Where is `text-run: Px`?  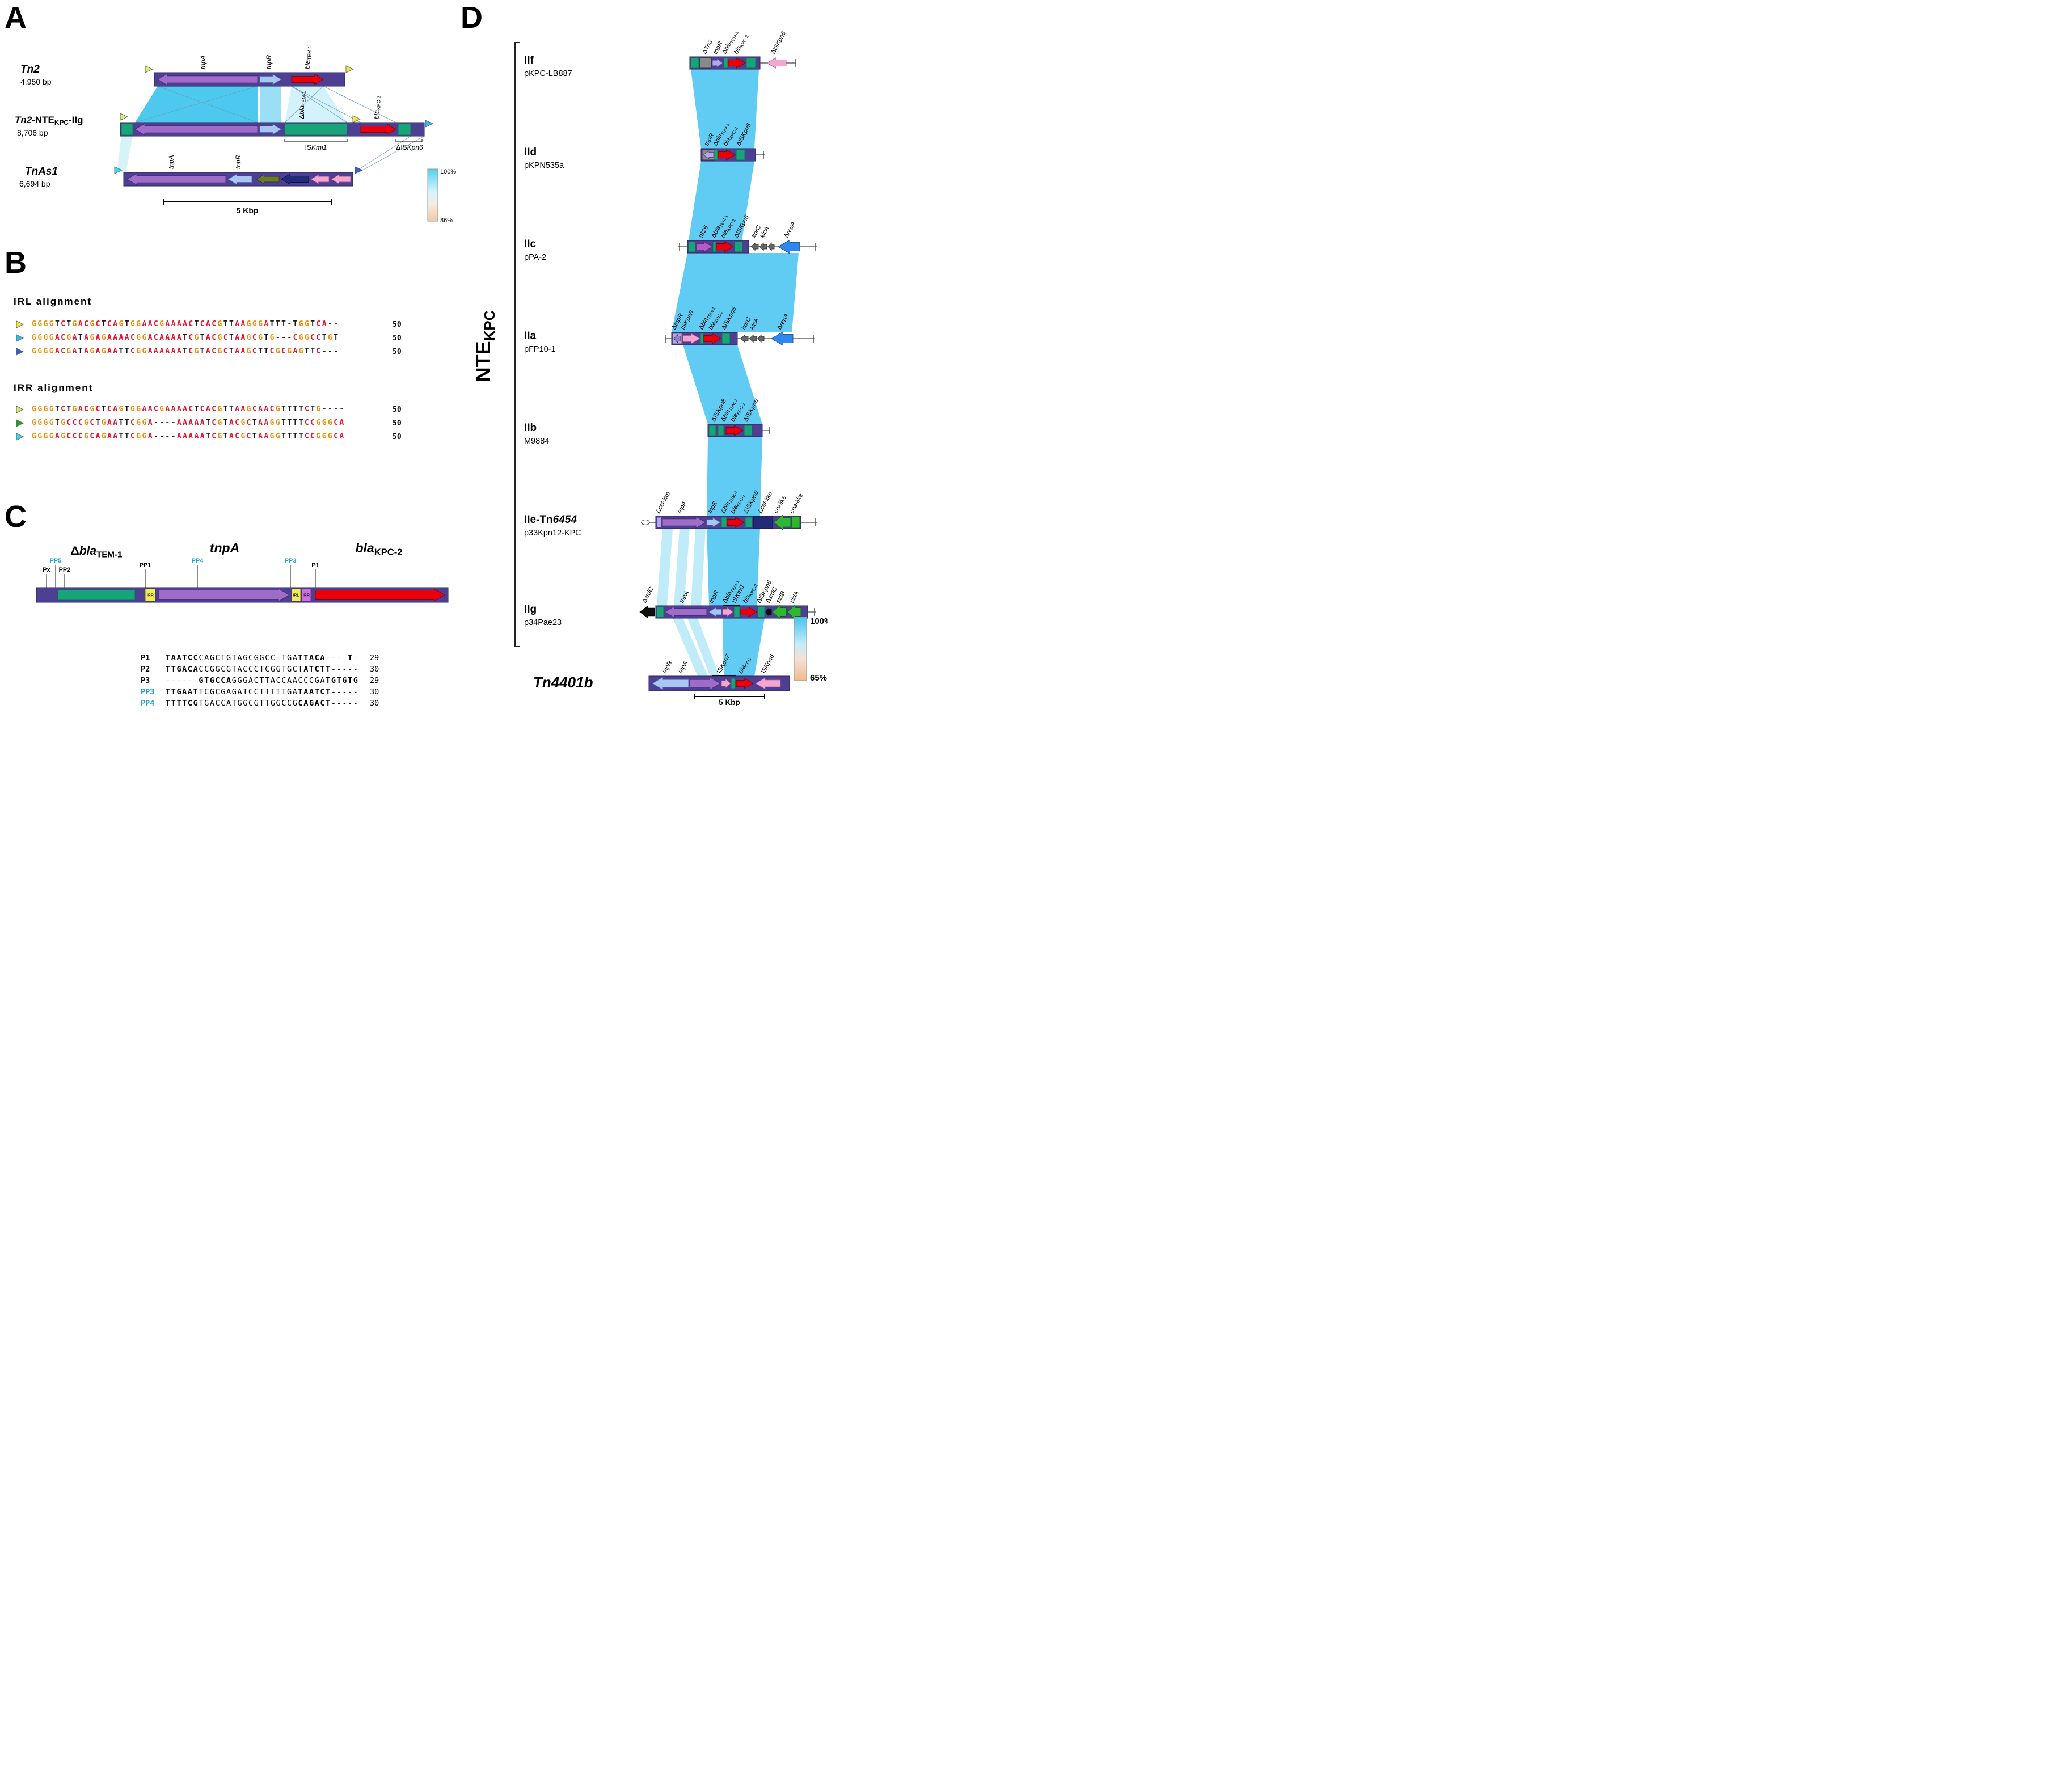 text-run: Px is located at coordinates (46, 570).